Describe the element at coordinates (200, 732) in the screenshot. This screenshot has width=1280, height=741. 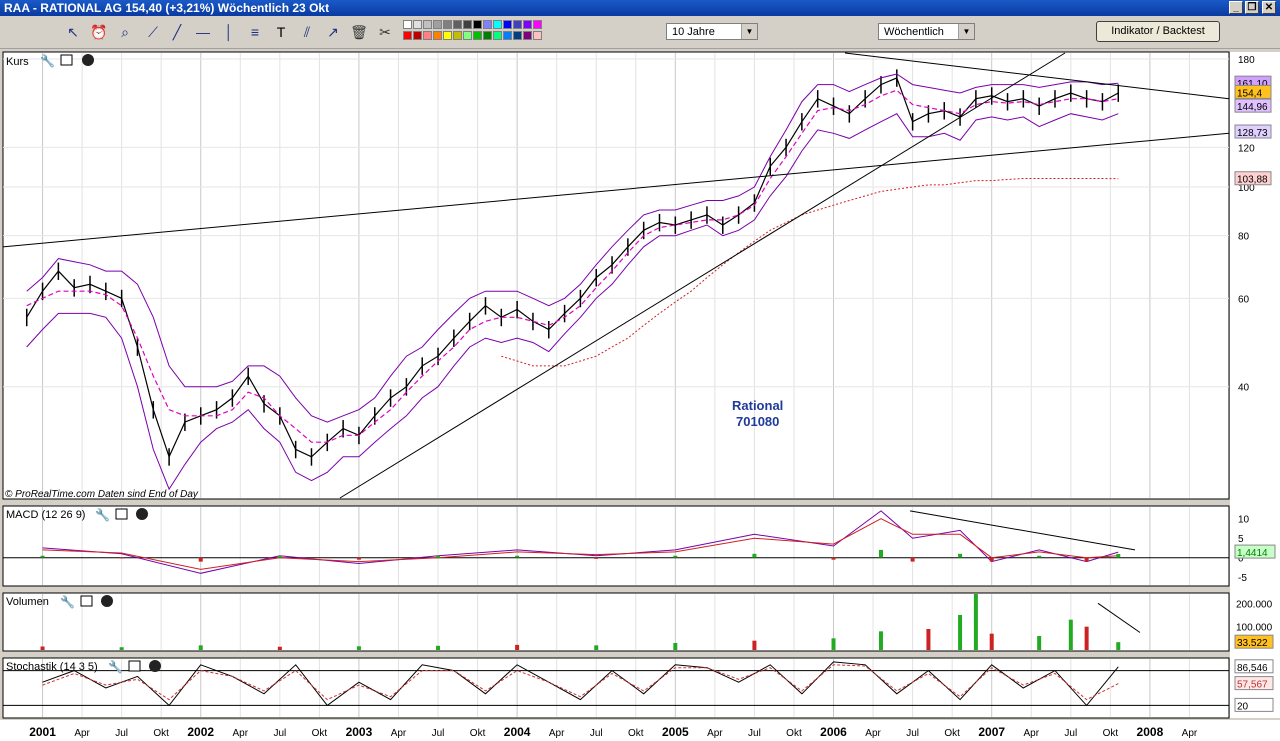
I see `x-tick-label: 2002` at that location.